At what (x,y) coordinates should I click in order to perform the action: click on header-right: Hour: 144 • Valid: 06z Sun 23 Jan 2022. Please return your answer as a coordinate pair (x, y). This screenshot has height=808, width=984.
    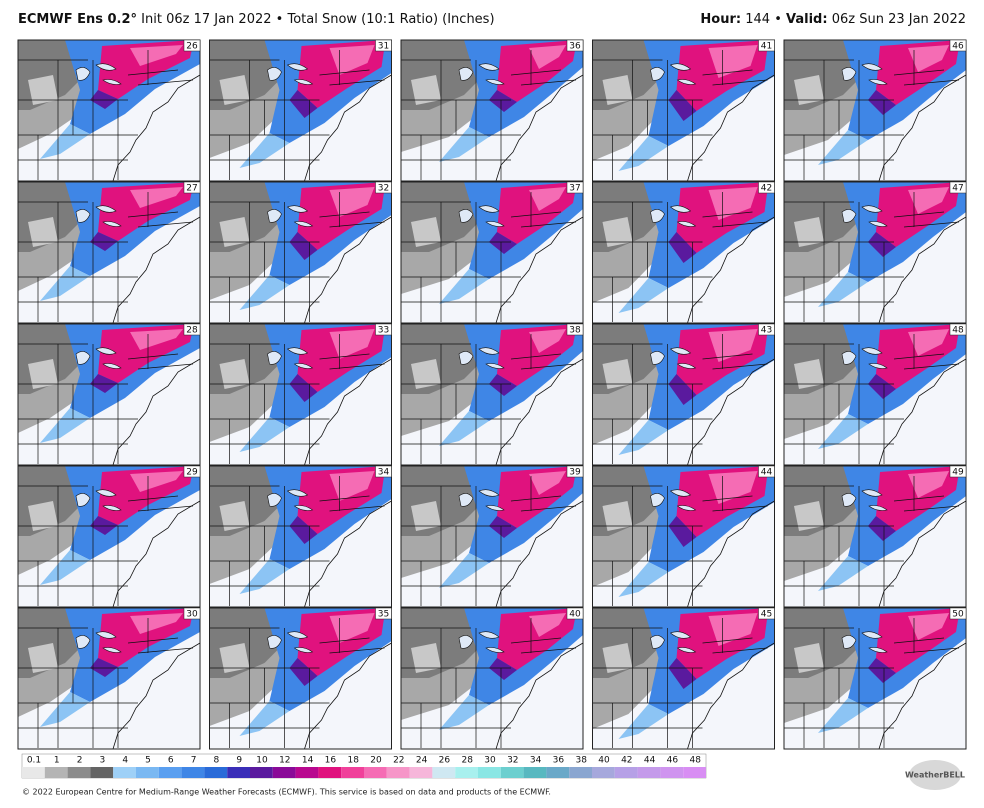
    Looking at the image, I should click on (833, 19).